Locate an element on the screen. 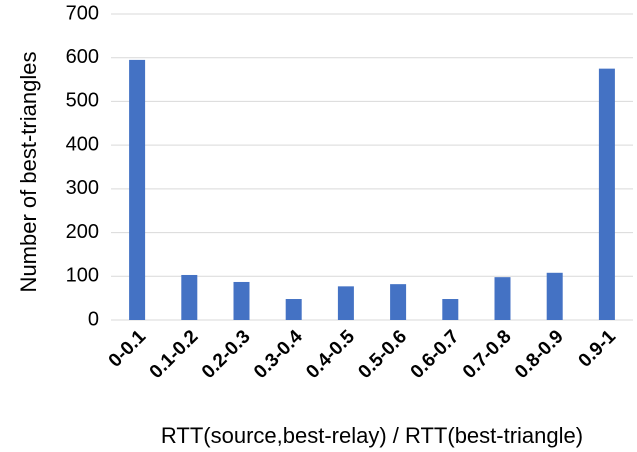  x-tick-label: 0.9-1 is located at coordinates (598, 349).